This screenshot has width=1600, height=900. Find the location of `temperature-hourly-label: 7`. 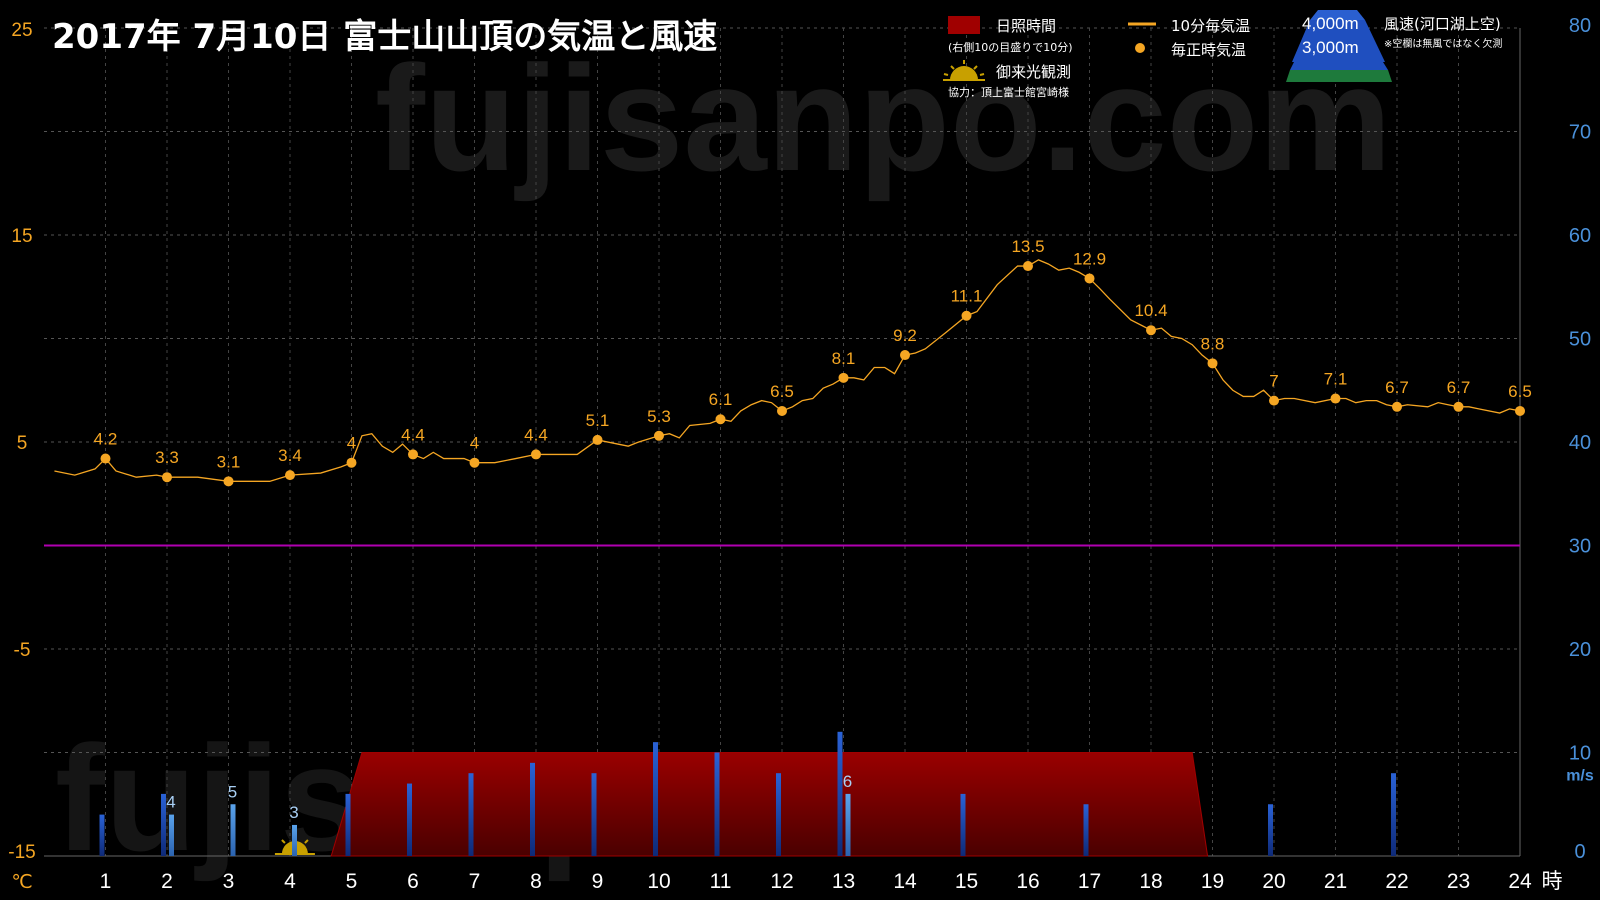

temperature-hourly-label: 7 is located at coordinates (1273, 381).